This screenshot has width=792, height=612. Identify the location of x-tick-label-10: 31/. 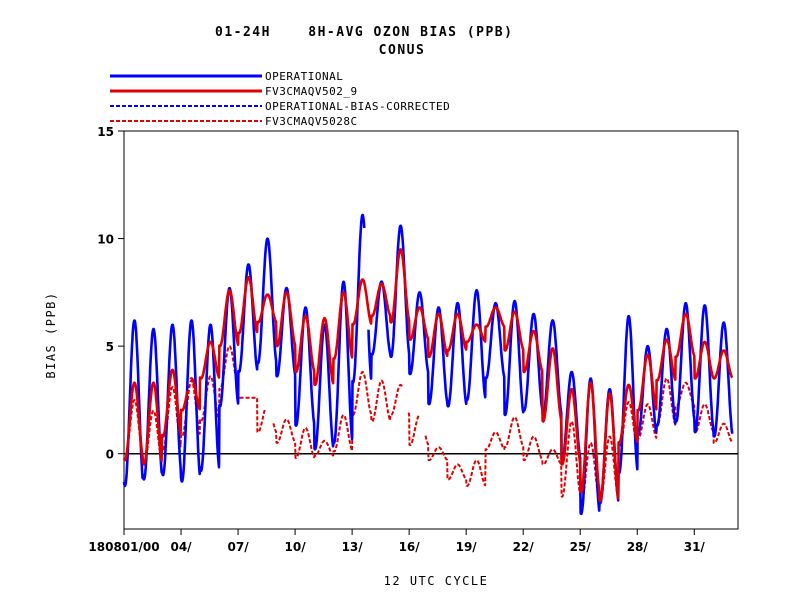
(695, 547).